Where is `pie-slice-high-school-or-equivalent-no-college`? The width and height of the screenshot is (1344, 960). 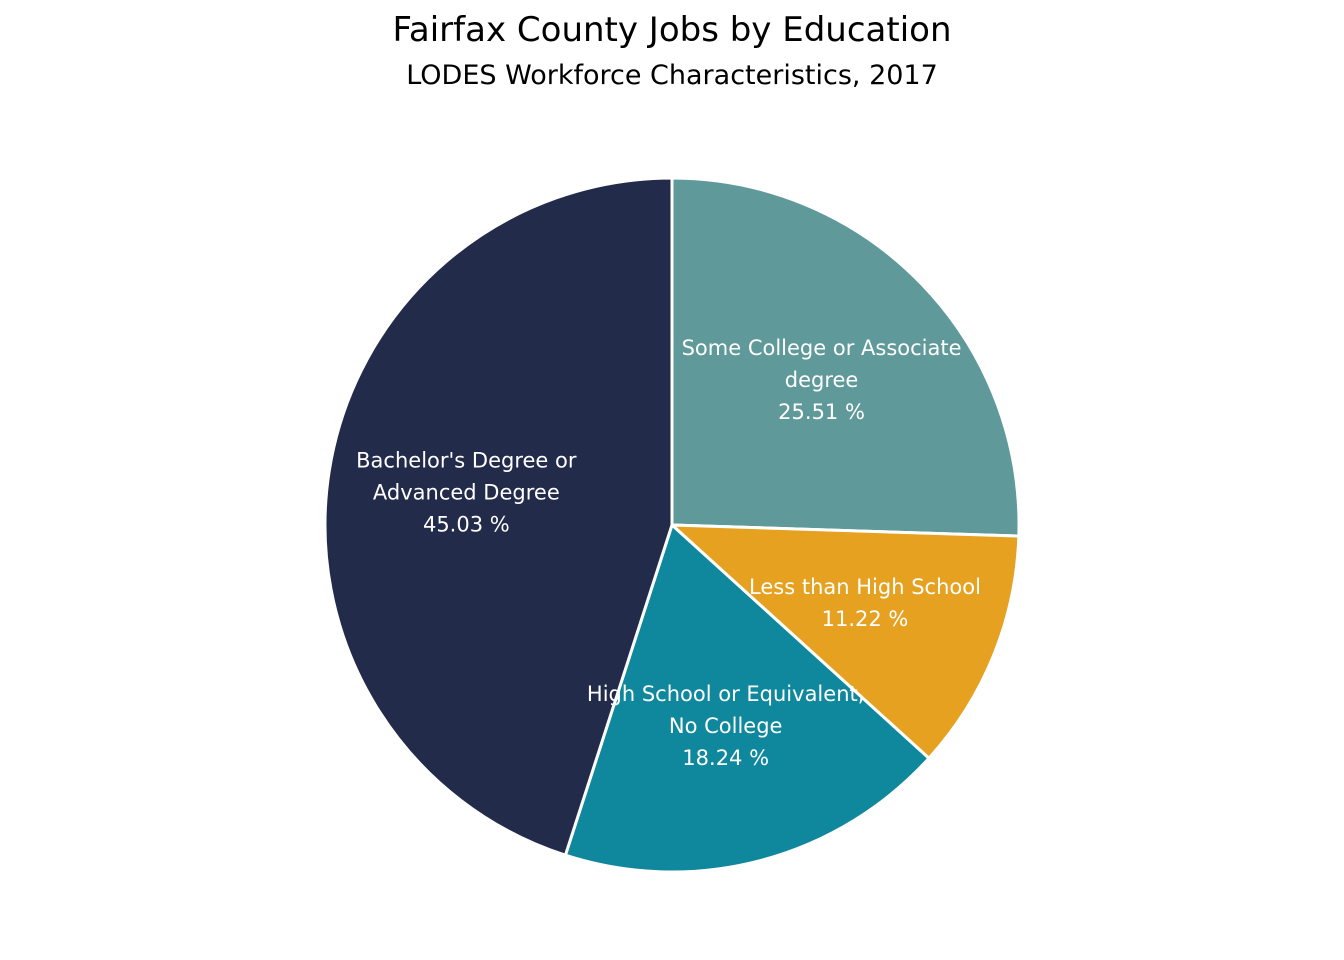 pie-slice-high-school-or-equivalent-no-college is located at coordinates (747, 698).